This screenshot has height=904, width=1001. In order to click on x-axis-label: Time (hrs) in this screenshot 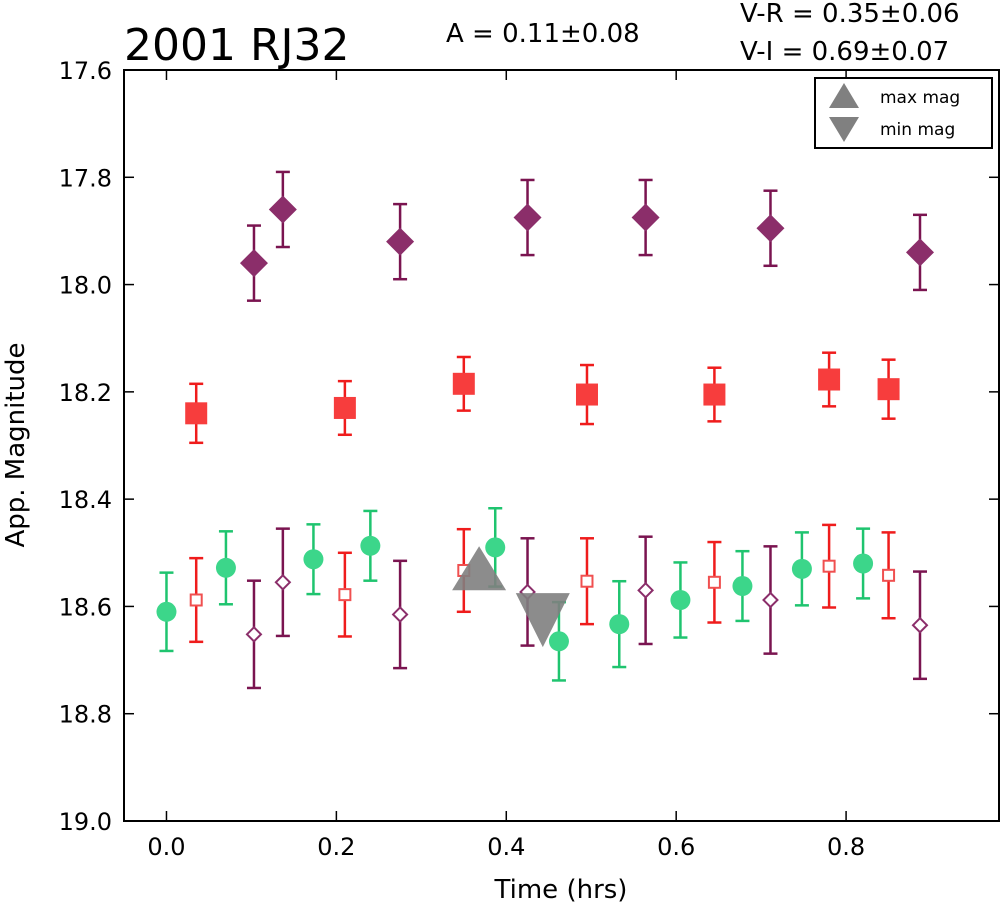, I will do `click(561, 889)`.